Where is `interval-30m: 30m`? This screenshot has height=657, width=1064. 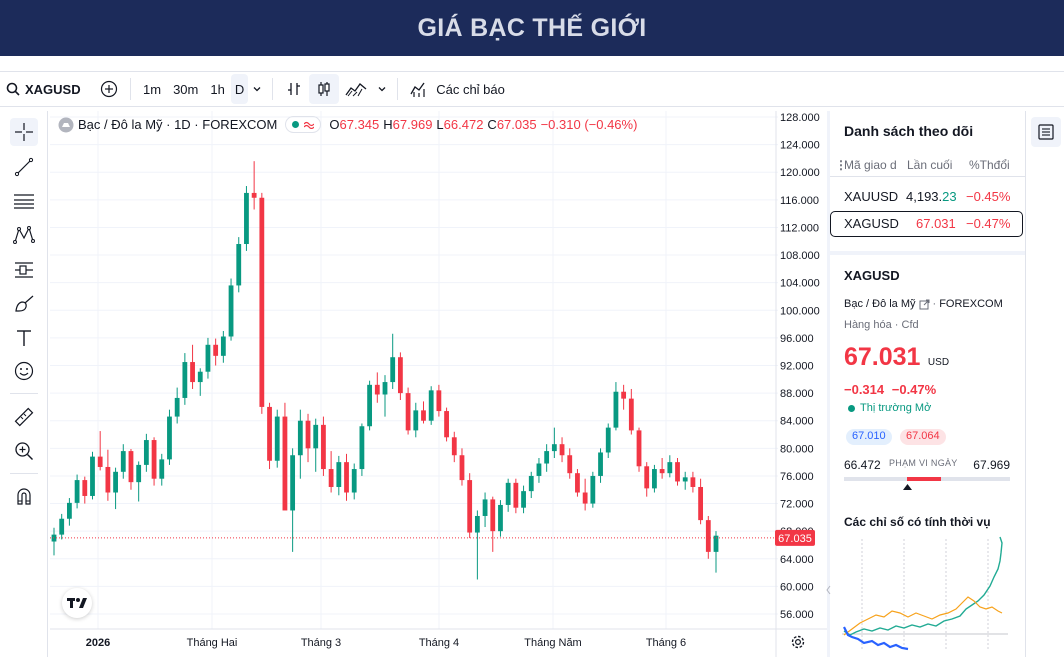 interval-30m: 30m is located at coordinates (186, 89).